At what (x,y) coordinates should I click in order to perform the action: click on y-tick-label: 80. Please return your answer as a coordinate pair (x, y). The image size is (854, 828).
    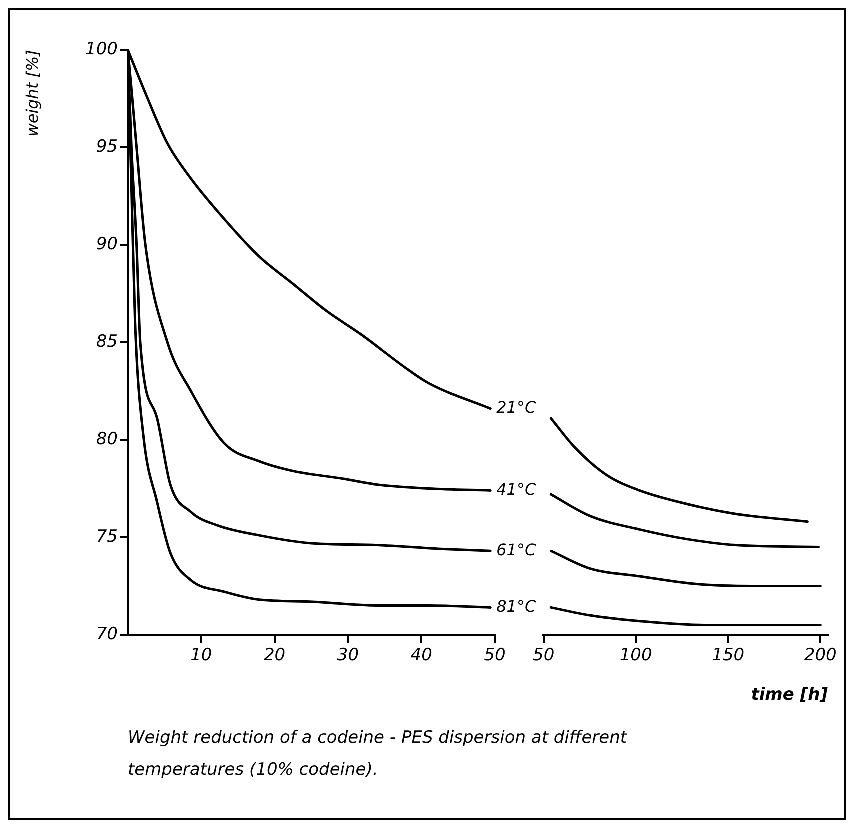
    Looking at the image, I should click on (107, 439).